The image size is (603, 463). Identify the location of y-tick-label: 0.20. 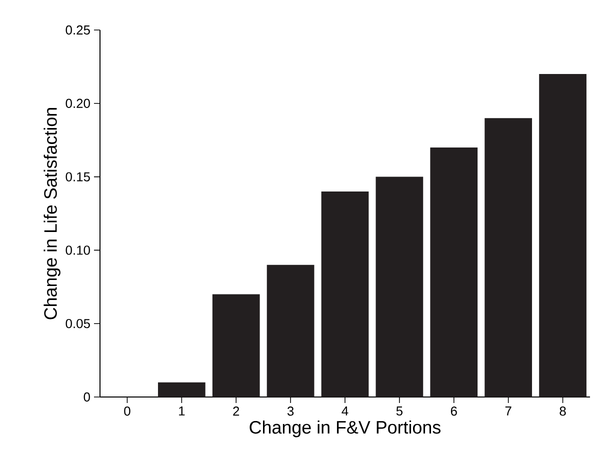
(78, 103).